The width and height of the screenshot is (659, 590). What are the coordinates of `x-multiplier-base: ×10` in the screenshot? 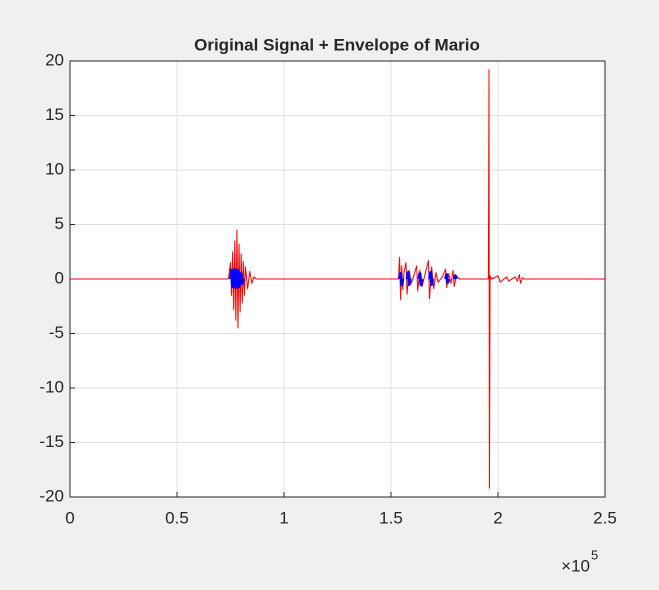 It's located at (575, 565).